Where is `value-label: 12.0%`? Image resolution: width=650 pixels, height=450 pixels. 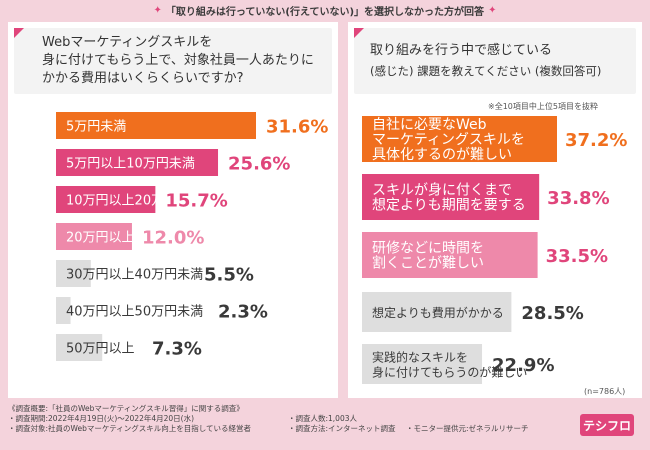
value-label: 12.0% is located at coordinates (173, 238).